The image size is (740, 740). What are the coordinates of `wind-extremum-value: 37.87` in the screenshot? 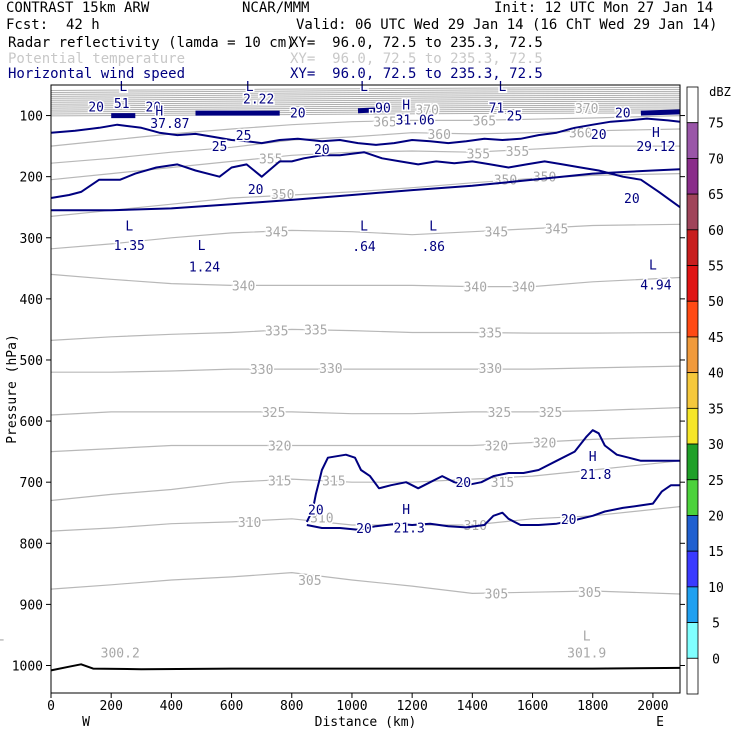 It's located at (169, 124).